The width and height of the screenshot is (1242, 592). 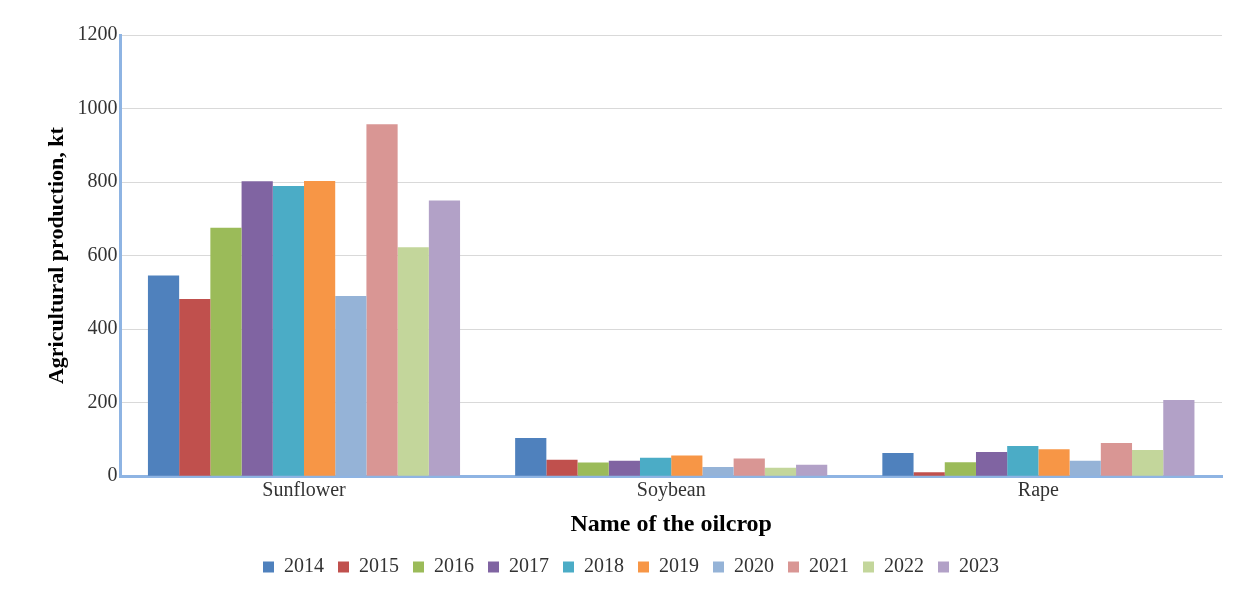 What do you see at coordinates (102, 400) in the screenshot?
I see `y-tick-label: 200` at bounding box center [102, 400].